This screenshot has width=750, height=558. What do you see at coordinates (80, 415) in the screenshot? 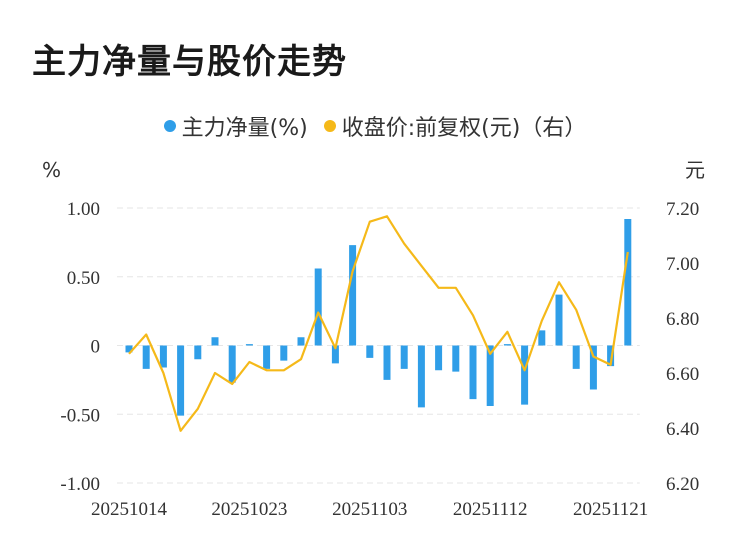
I see `left-tick-label: -0.50` at bounding box center [80, 415].